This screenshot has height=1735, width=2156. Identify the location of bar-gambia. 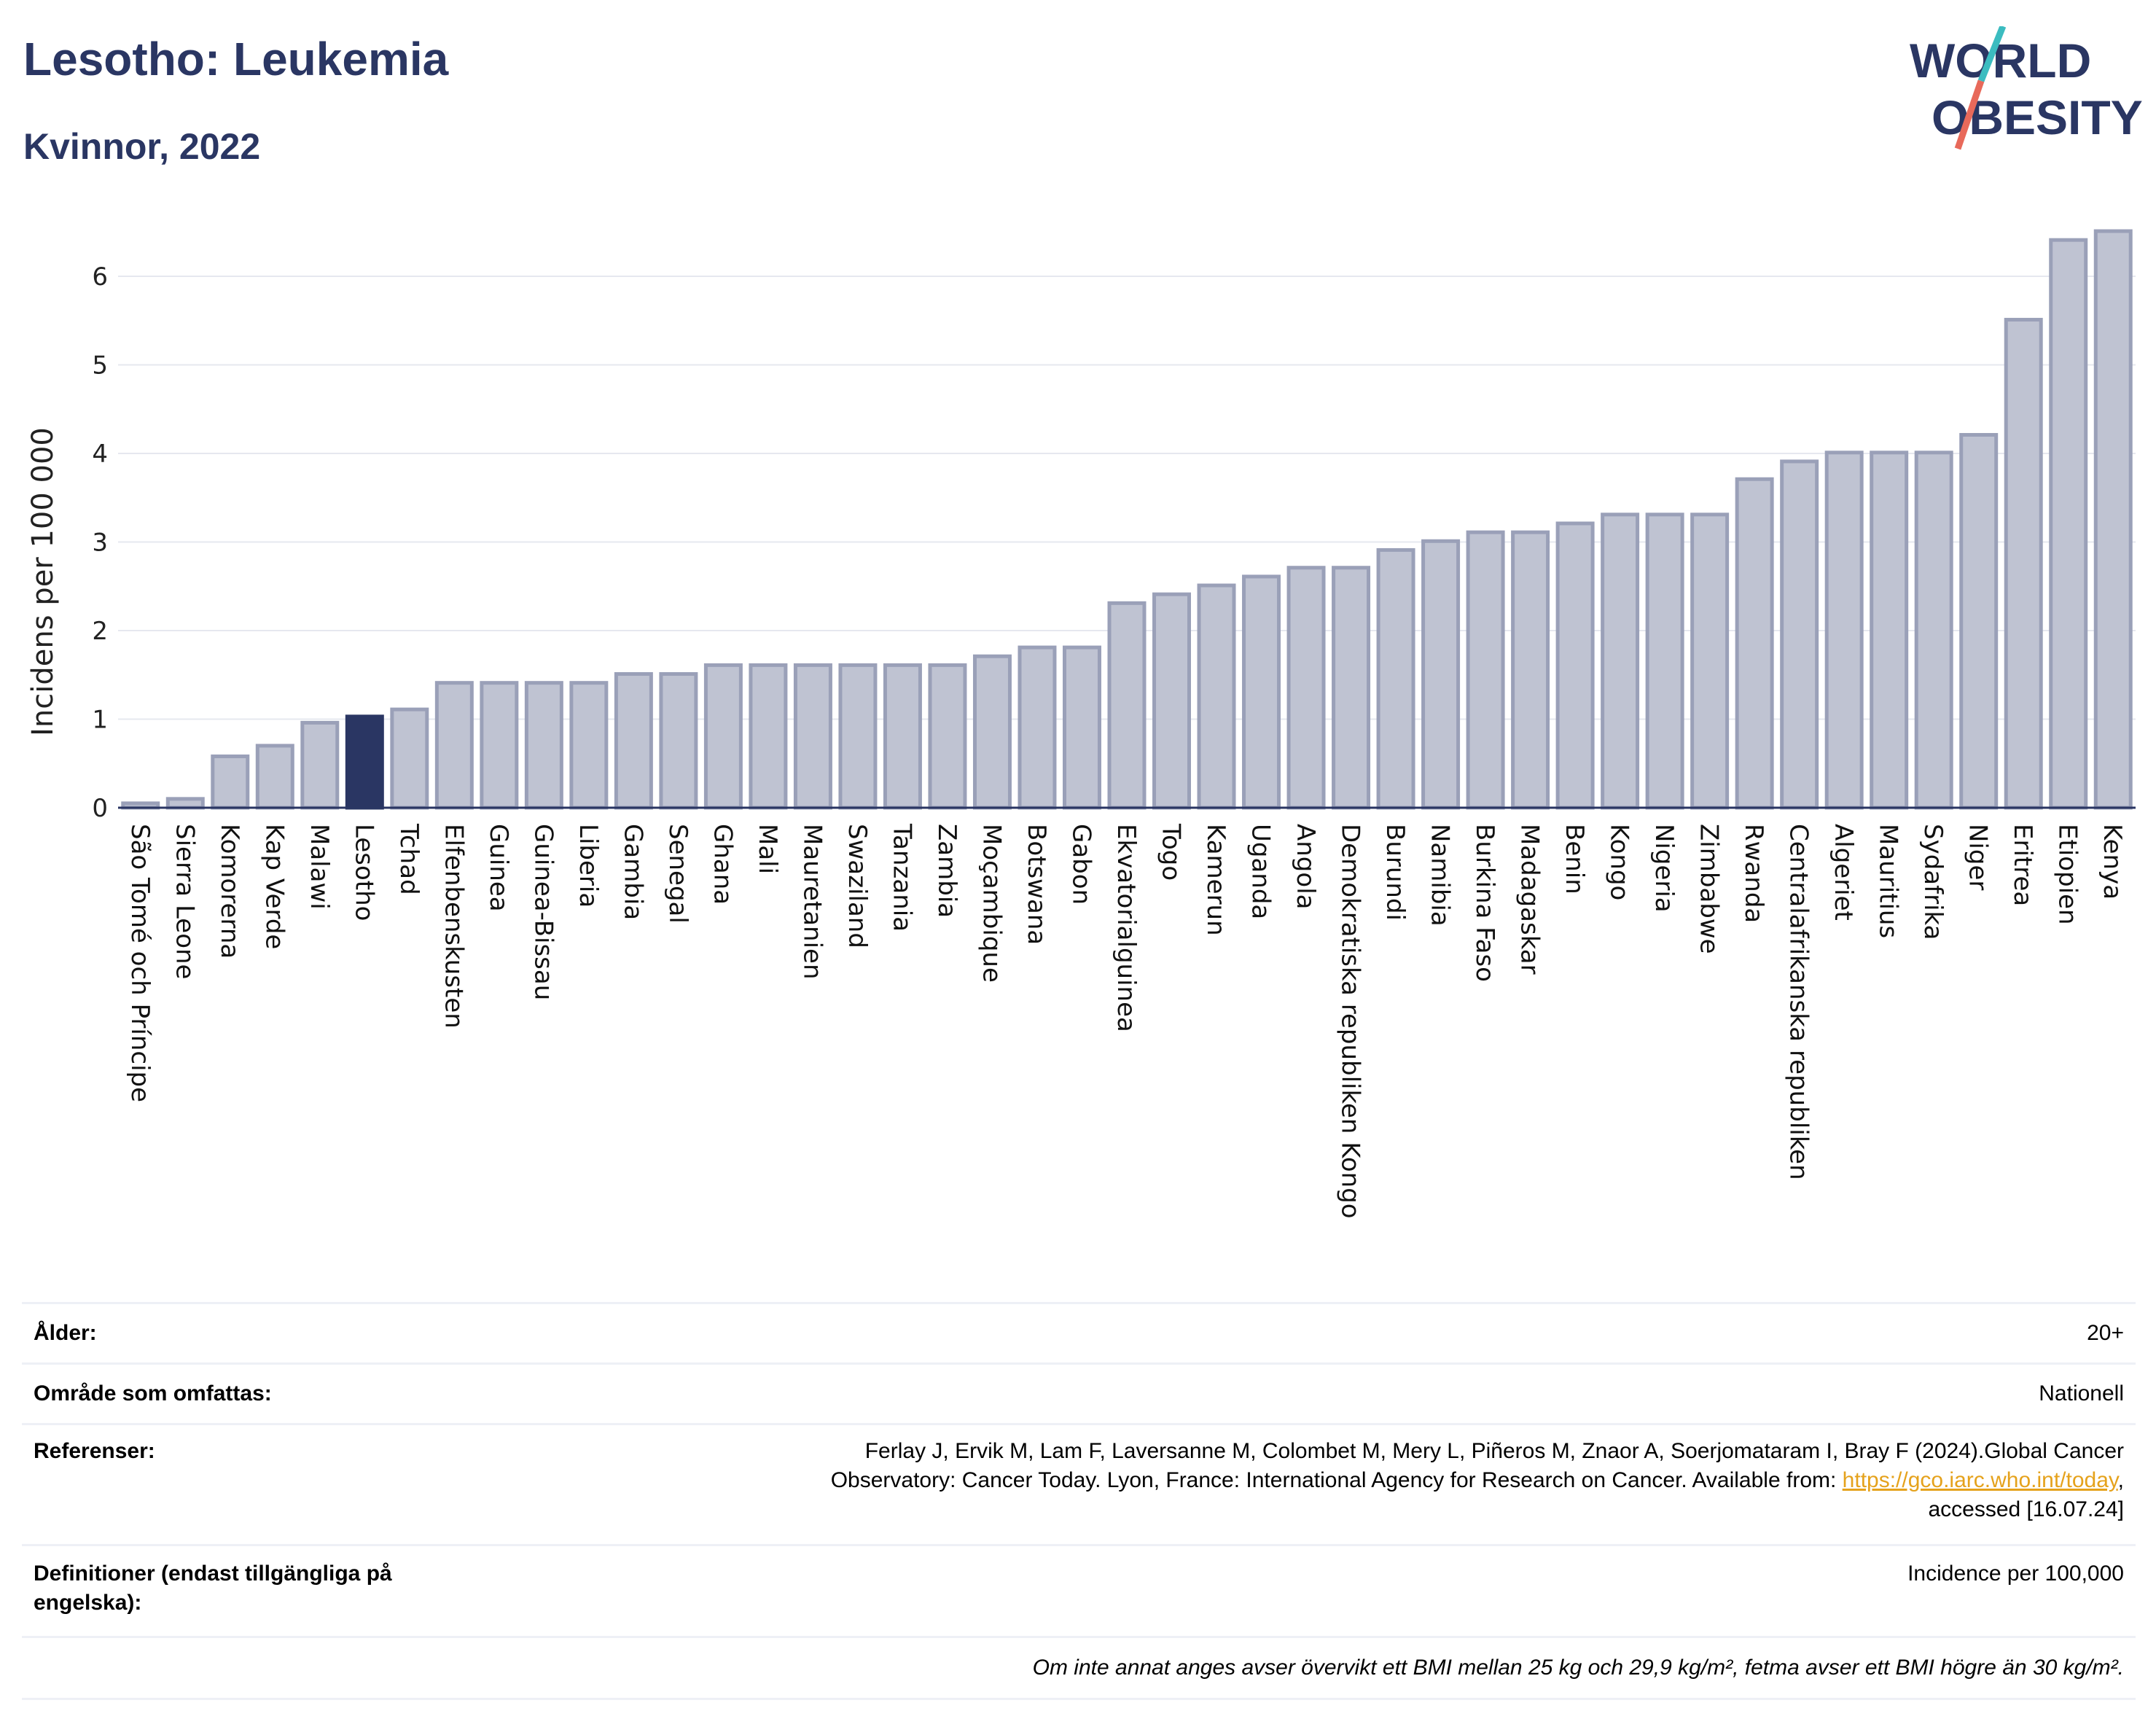
(634, 741).